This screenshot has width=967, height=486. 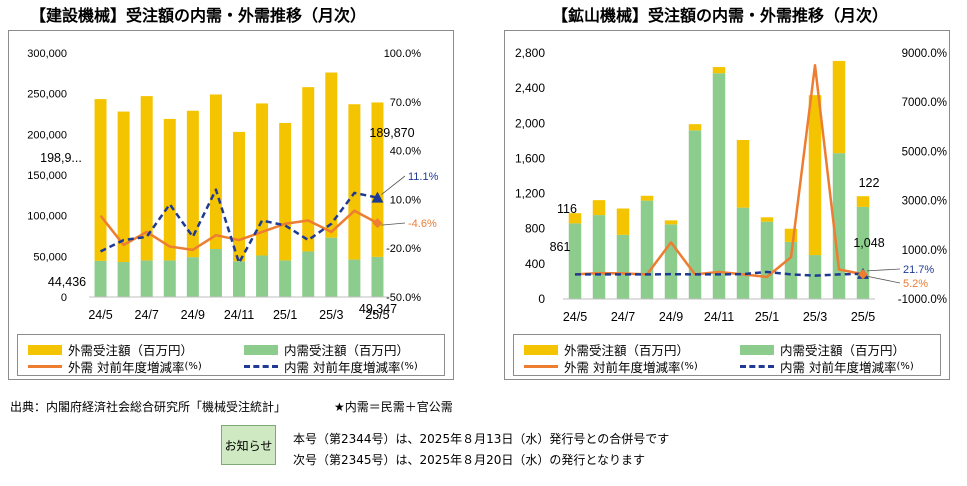 I want to click on legend-outer-rate: 外需 対前年度増減率 (%), so click(x=611, y=366).